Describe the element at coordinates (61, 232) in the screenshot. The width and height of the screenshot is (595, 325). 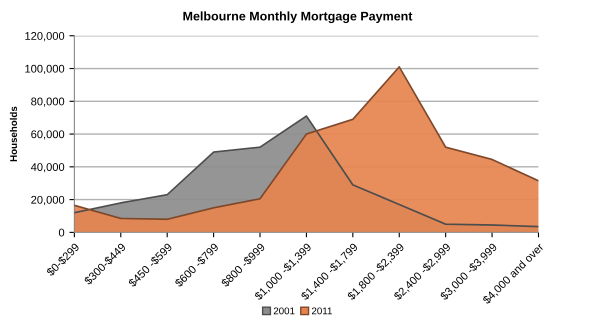
I see `y-tick-label: 0` at that location.